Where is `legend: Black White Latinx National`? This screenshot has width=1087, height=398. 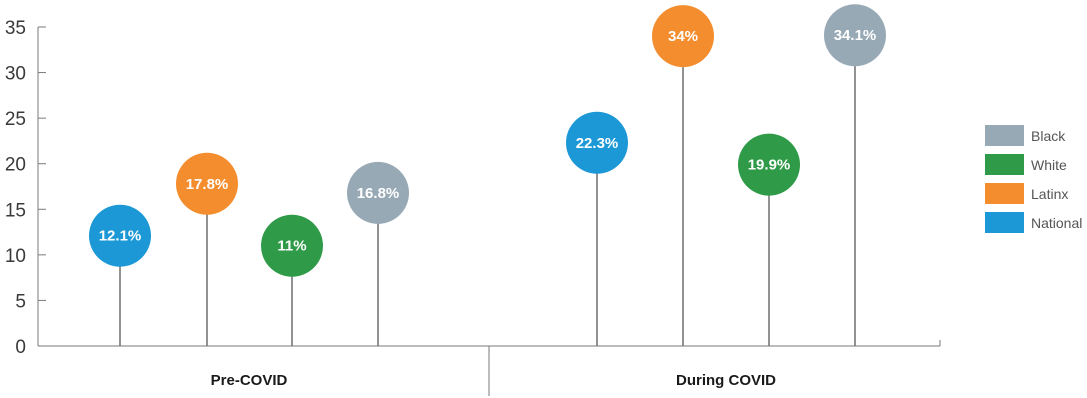
legend: Black White Latinx National is located at coordinates (1033, 179).